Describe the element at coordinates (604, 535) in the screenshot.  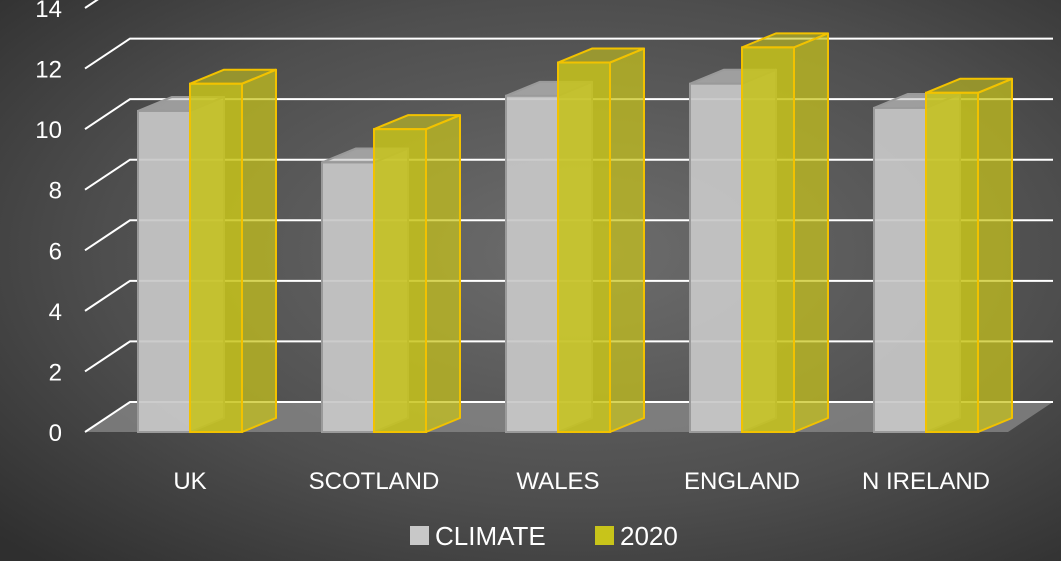
I see `legend-swatch-2020` at that location.